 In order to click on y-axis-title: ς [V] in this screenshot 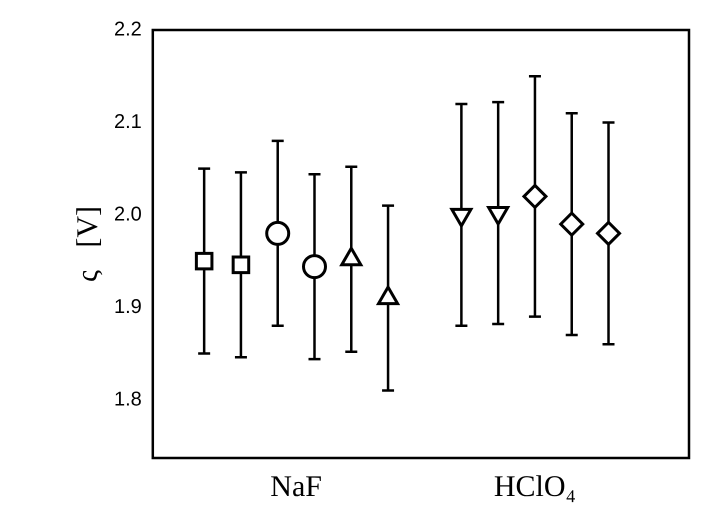, I will do `click(87, 244)`.